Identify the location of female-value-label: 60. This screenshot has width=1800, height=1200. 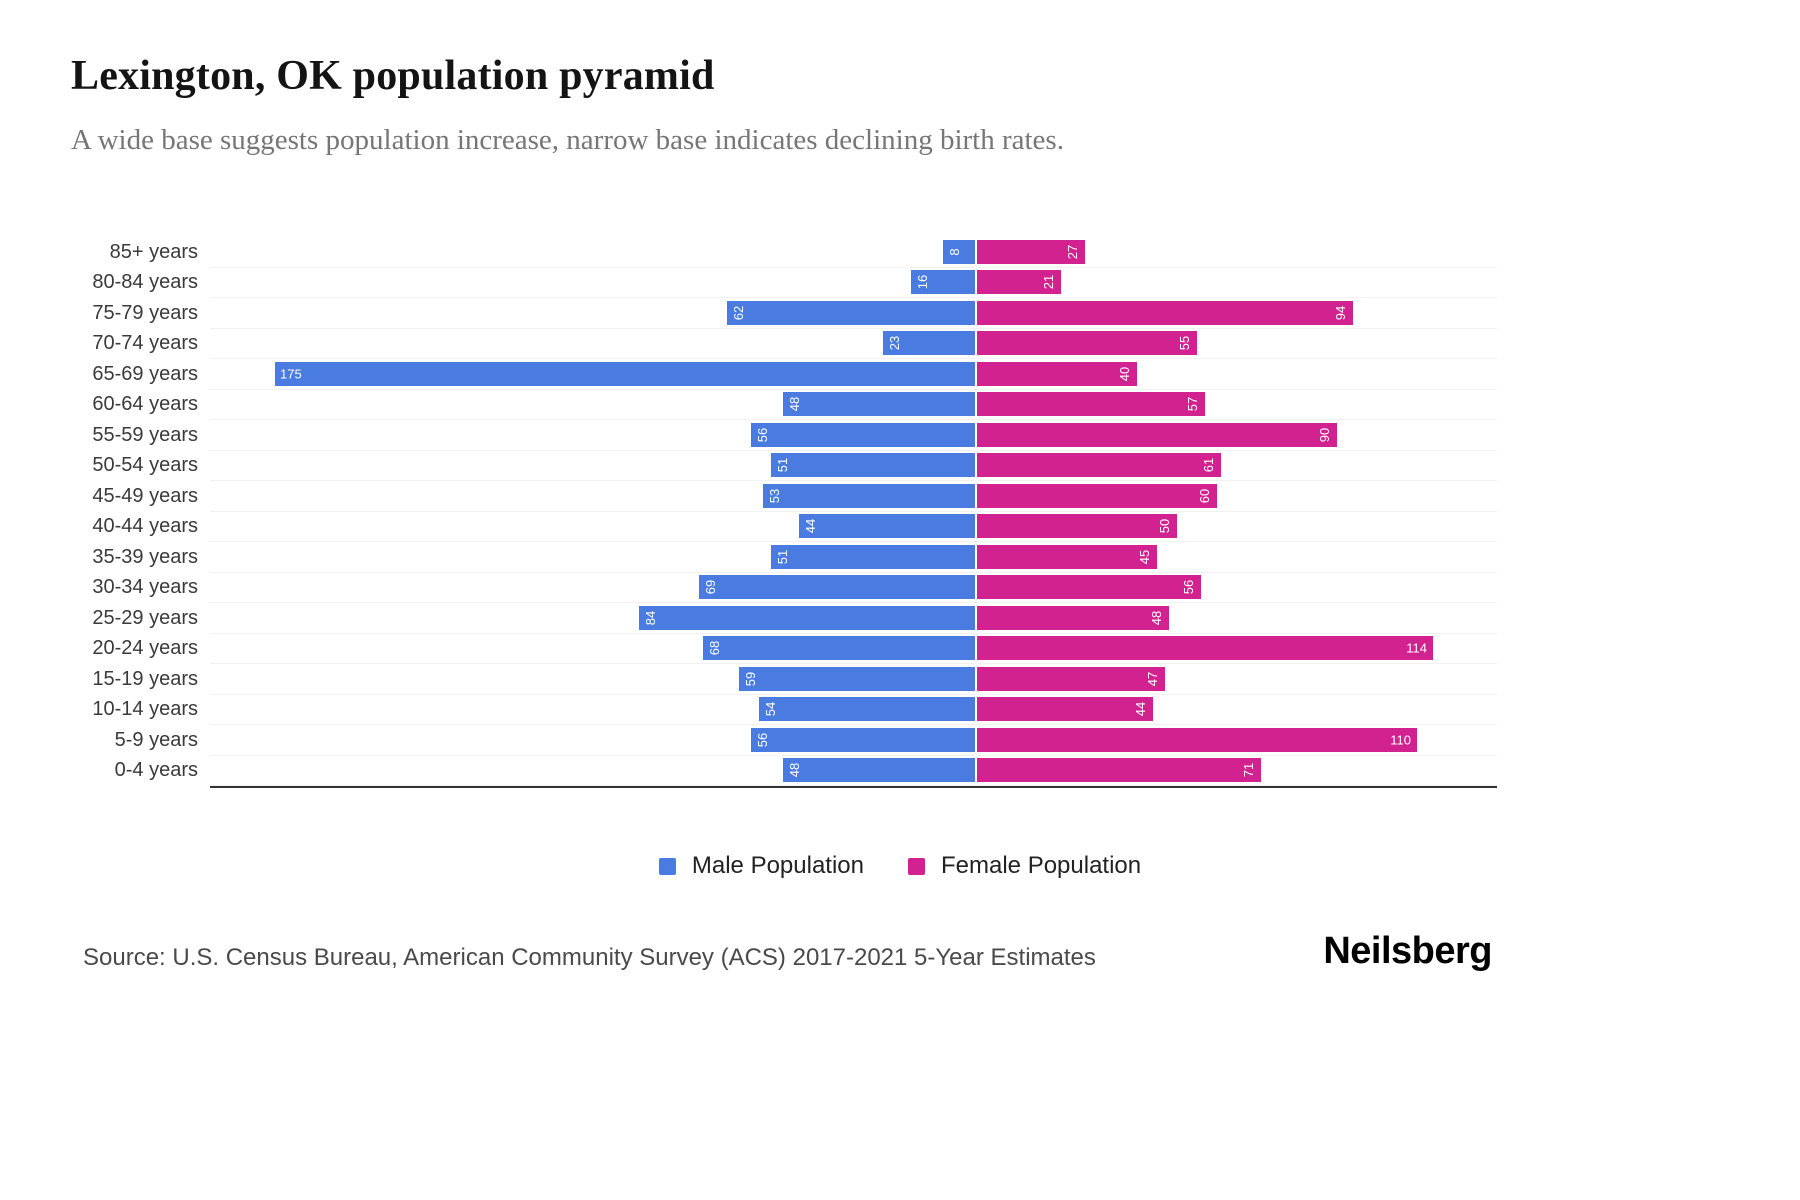
(1204, 495).